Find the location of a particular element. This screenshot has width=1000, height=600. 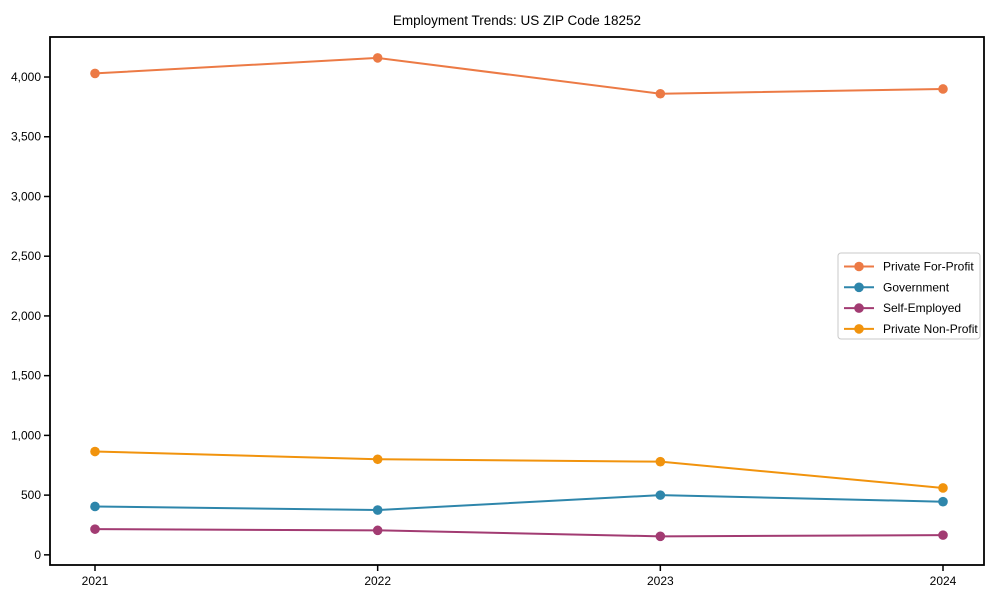

legend-box is located at coordinates (909, 296).